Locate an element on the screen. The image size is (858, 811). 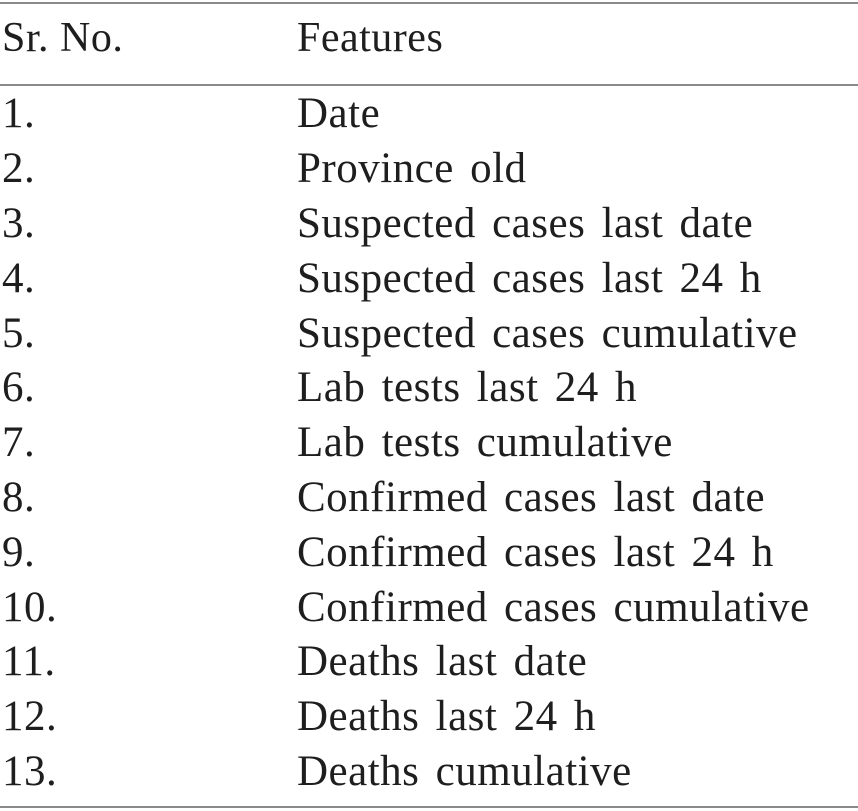
table-row: 2. Province old is located at coordinates (429, 169).